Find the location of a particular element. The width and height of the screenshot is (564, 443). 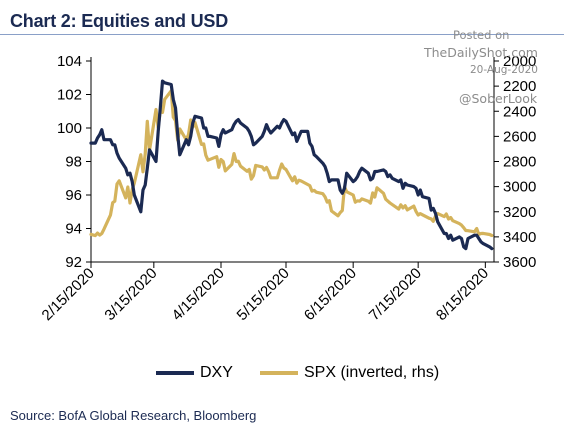

legend-dxy-swatch is located at coordinates (175, 372).